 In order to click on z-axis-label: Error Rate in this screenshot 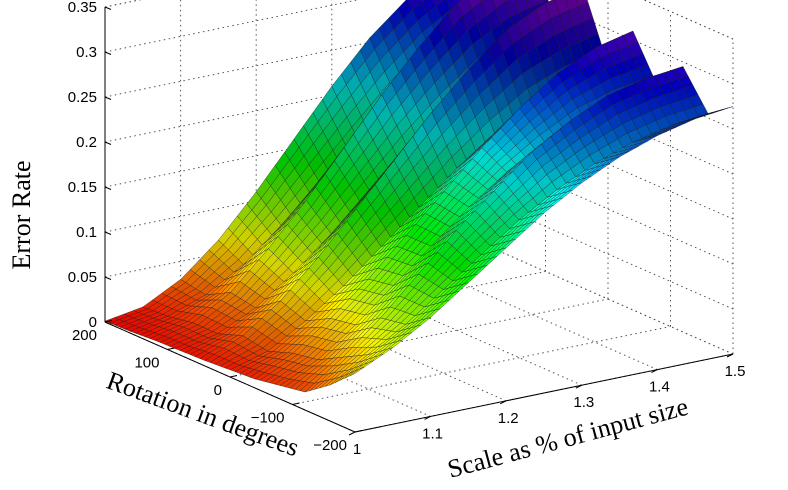, I will do `click(21, 214)`.